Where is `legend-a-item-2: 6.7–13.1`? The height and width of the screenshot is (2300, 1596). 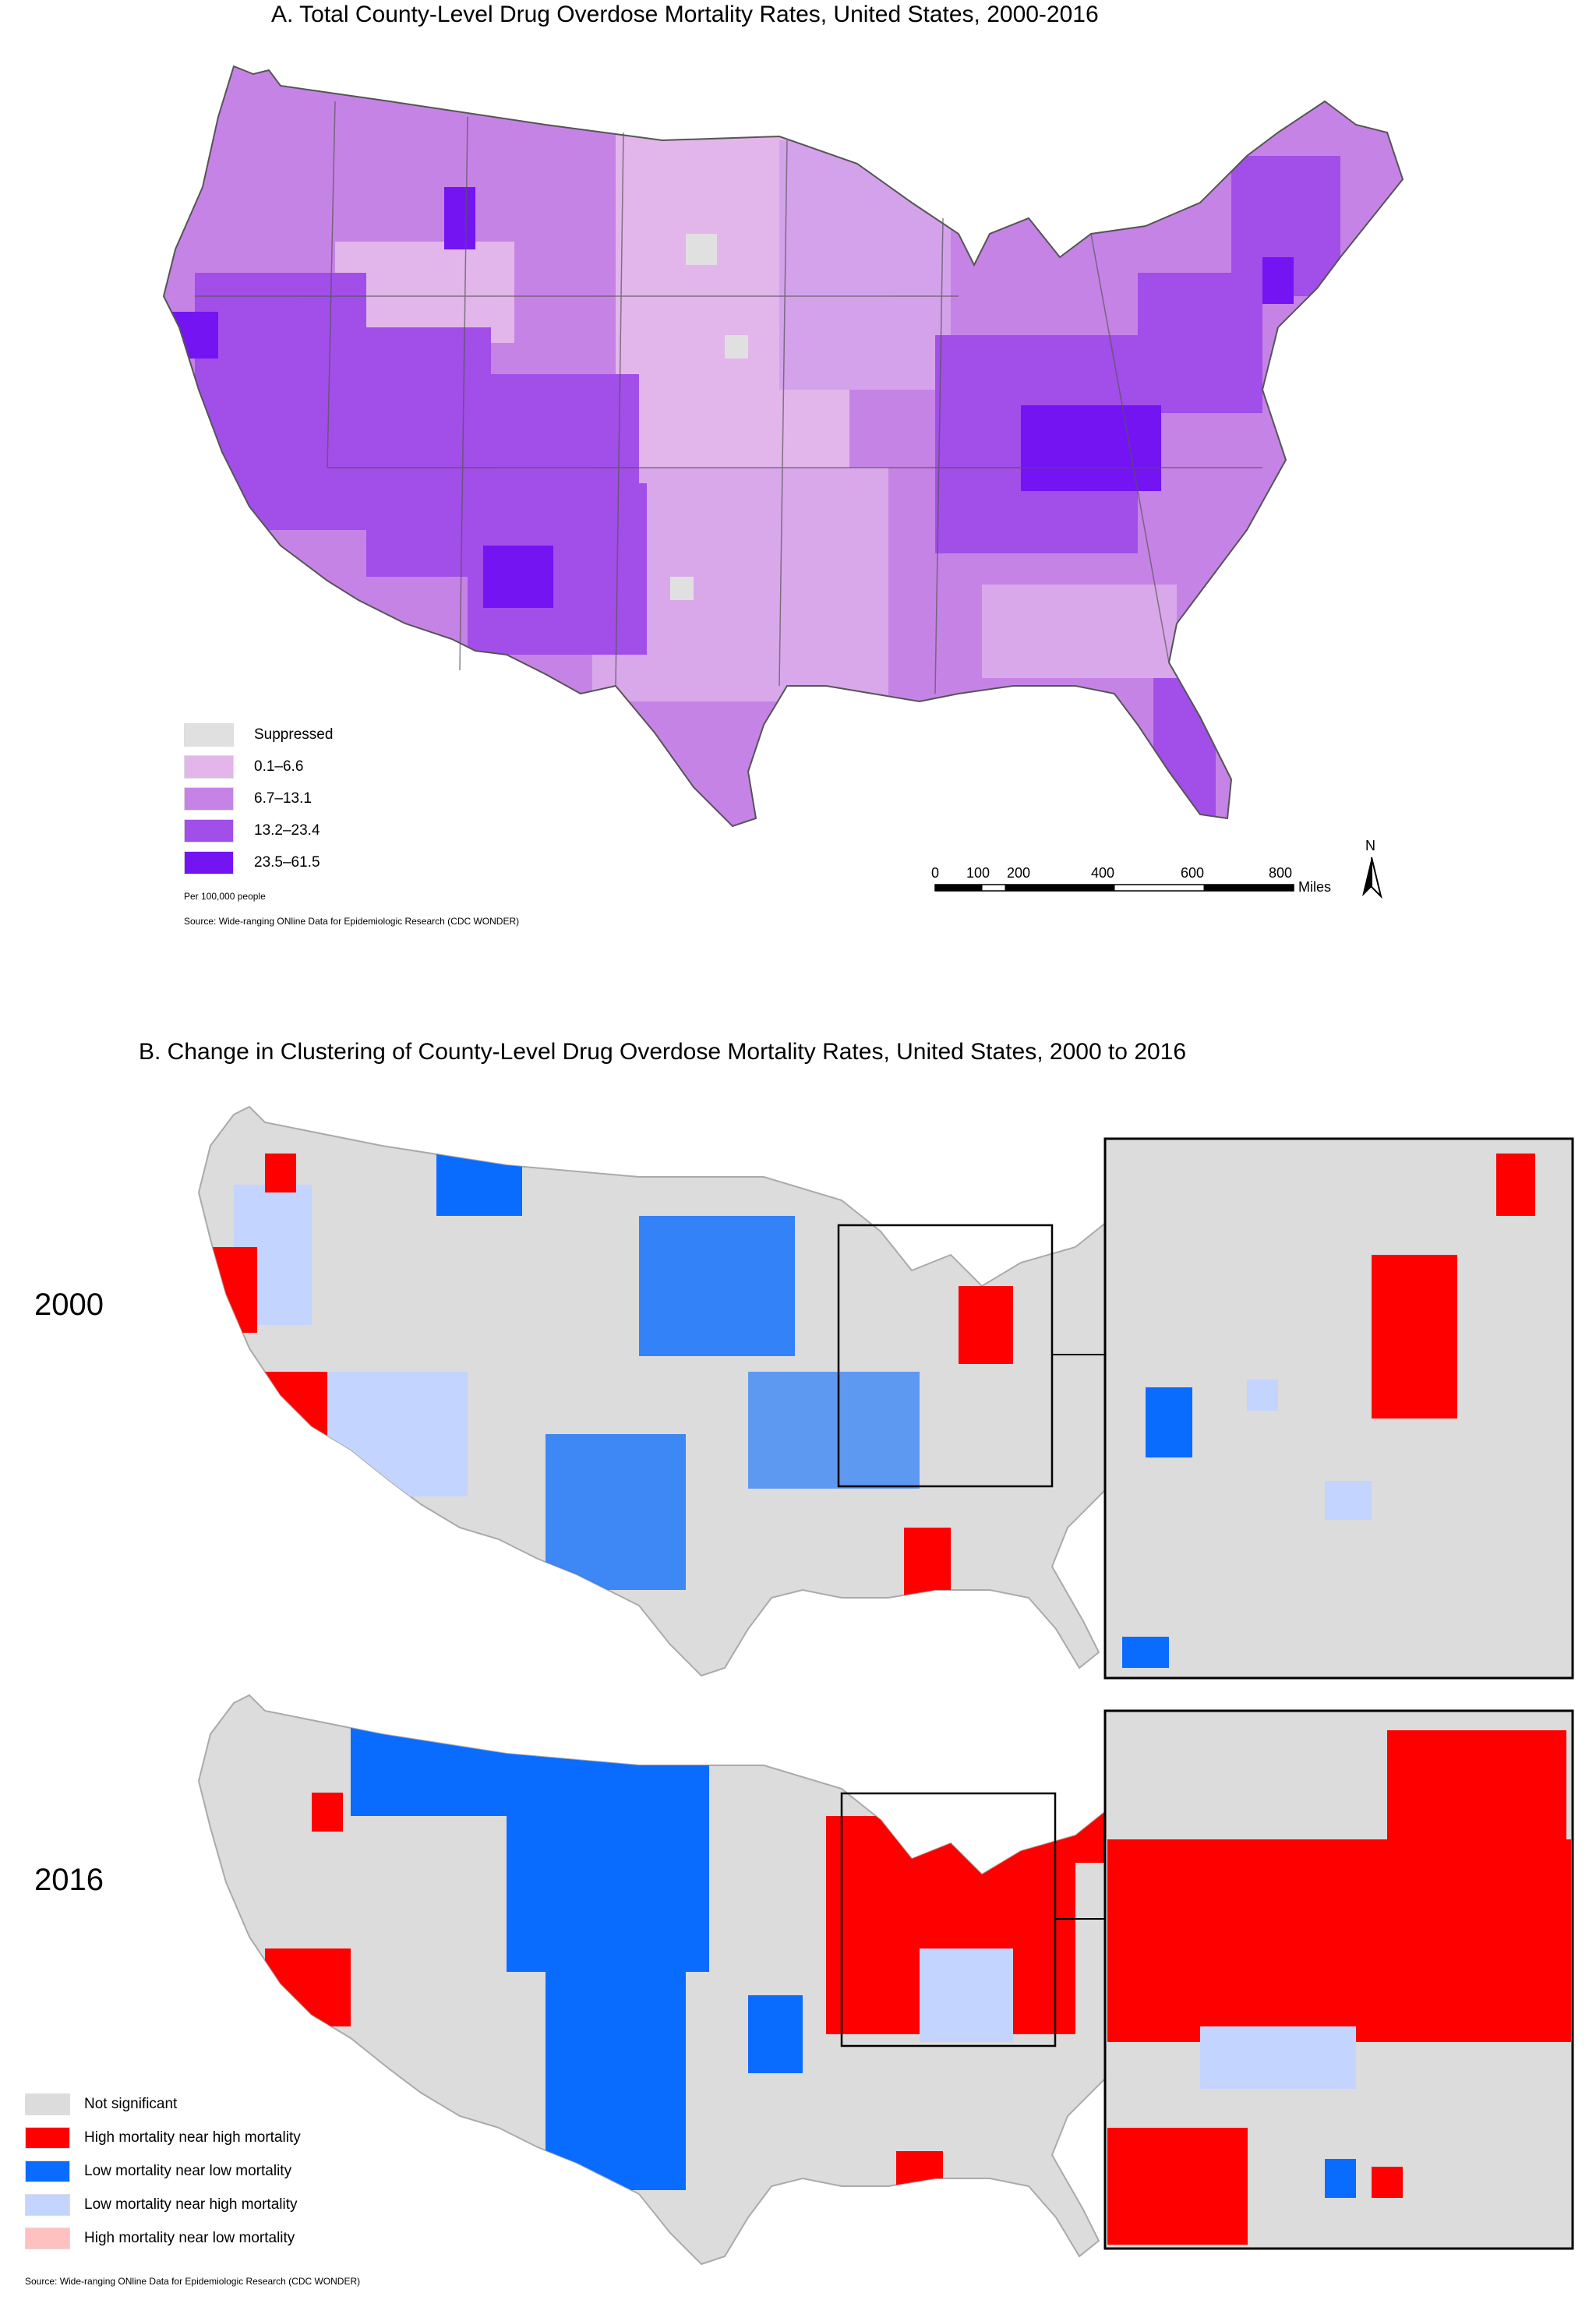
legend-a-item-2: 6.7–13.1 is located at coordinates (248, 799).